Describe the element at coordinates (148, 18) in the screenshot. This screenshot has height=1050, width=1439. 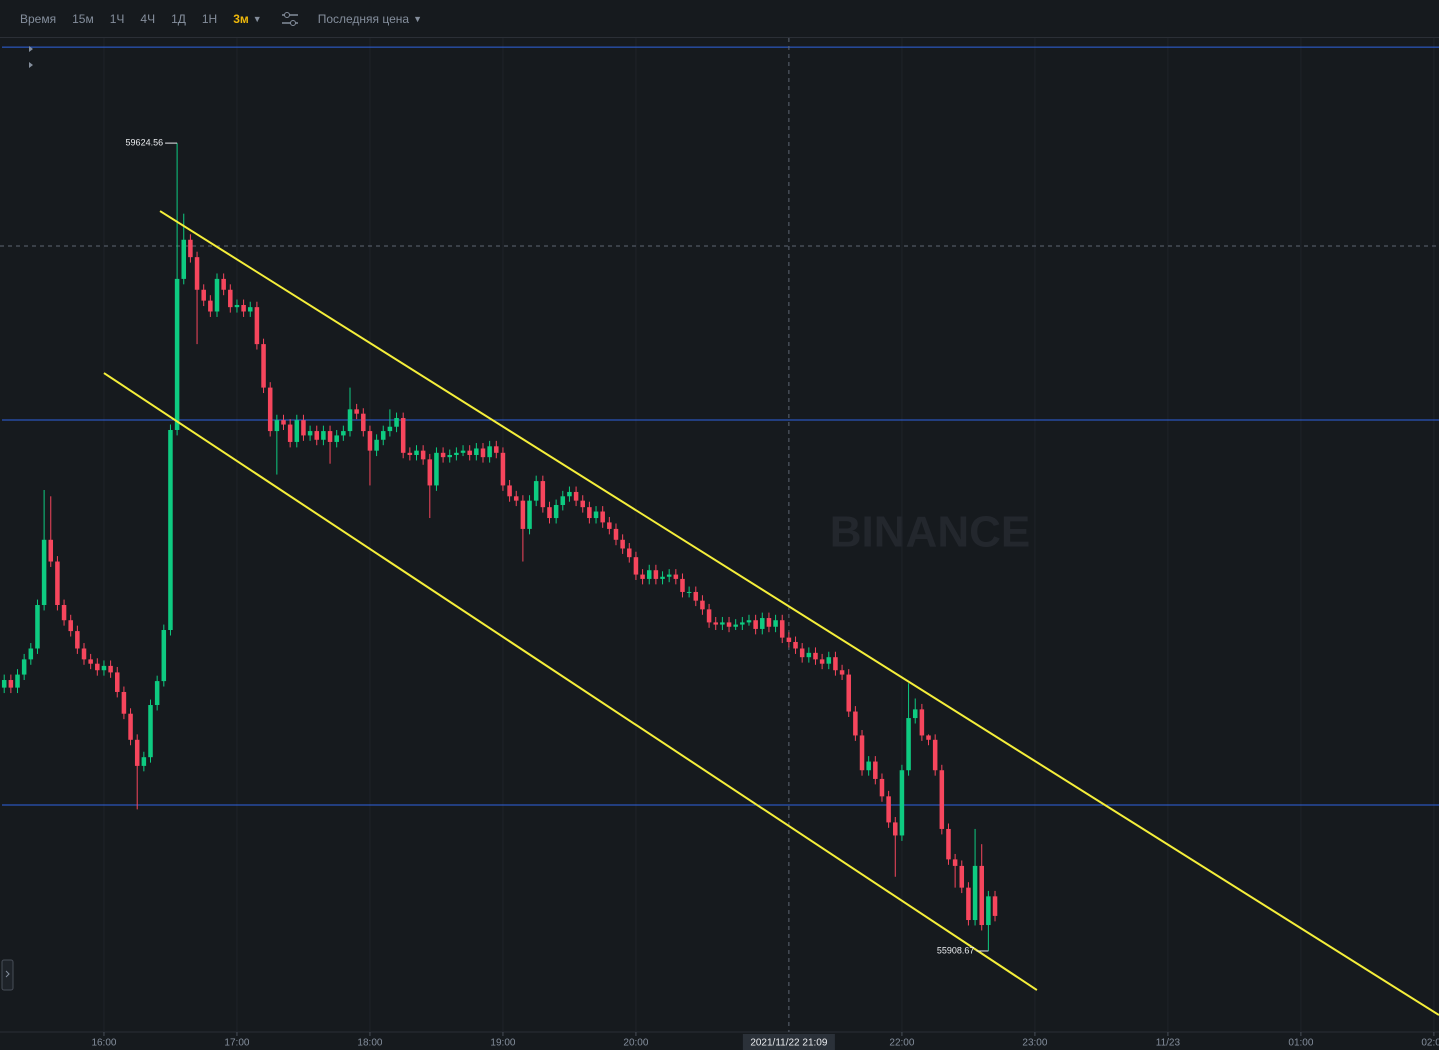
I see `interval-button: 4Ч` at that location.